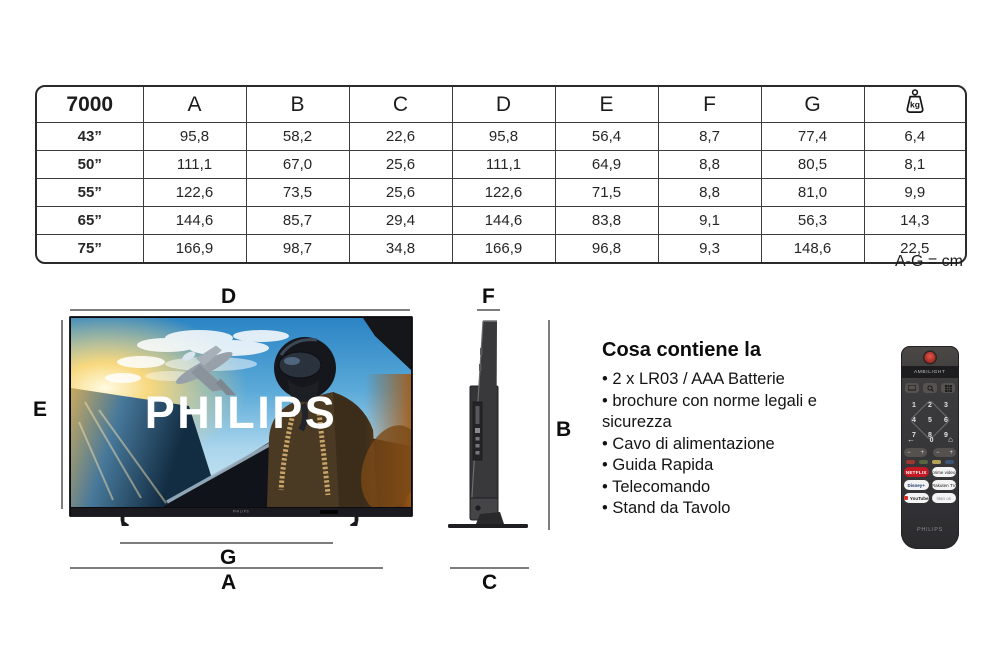 The height and width of the screenshot is (667, 1000). Describe the element at coordinates (90, 164) in the screenshot. I see `size-label-cell: 50”` at that location.